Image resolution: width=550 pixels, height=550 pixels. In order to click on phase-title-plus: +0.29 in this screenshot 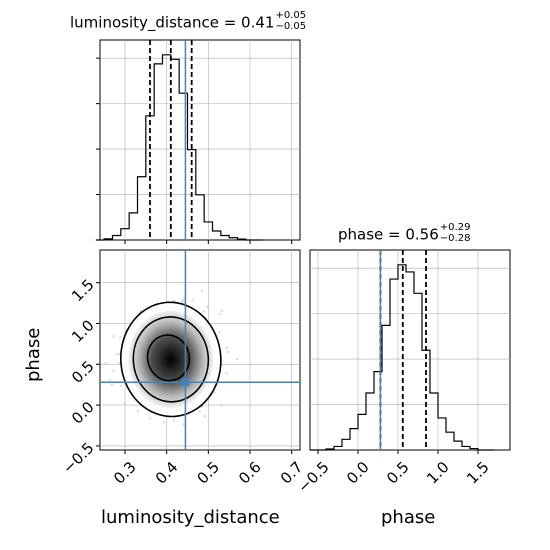, I will do `click(455, 227)`.